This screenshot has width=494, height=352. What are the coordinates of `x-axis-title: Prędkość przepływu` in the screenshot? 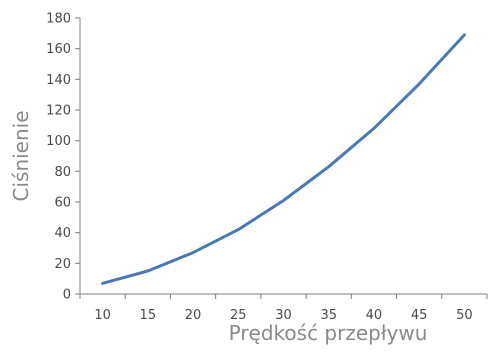 It's located at (328, 333).